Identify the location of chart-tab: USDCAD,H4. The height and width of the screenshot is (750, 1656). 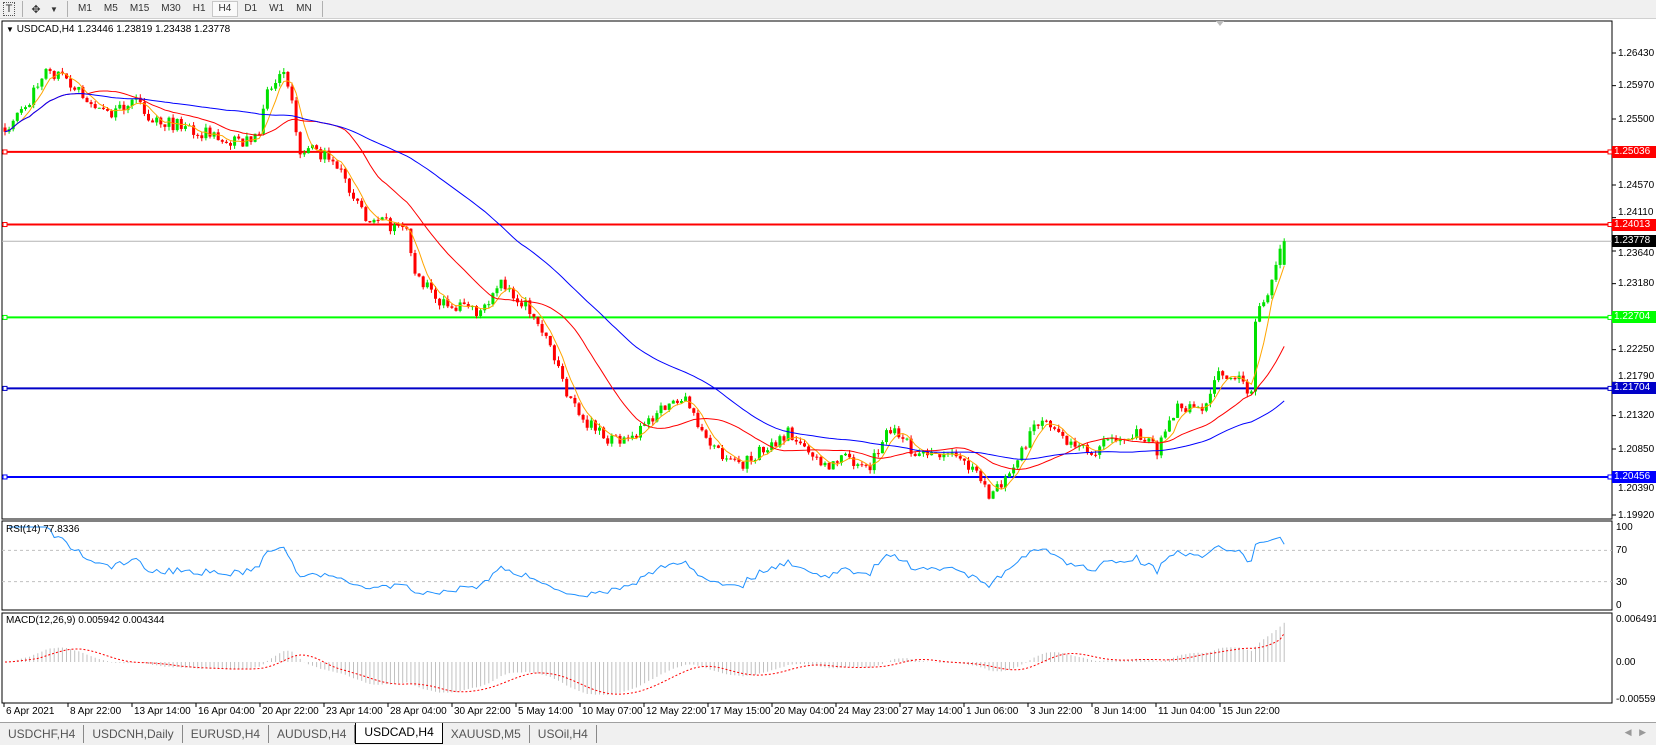
(399, 733).